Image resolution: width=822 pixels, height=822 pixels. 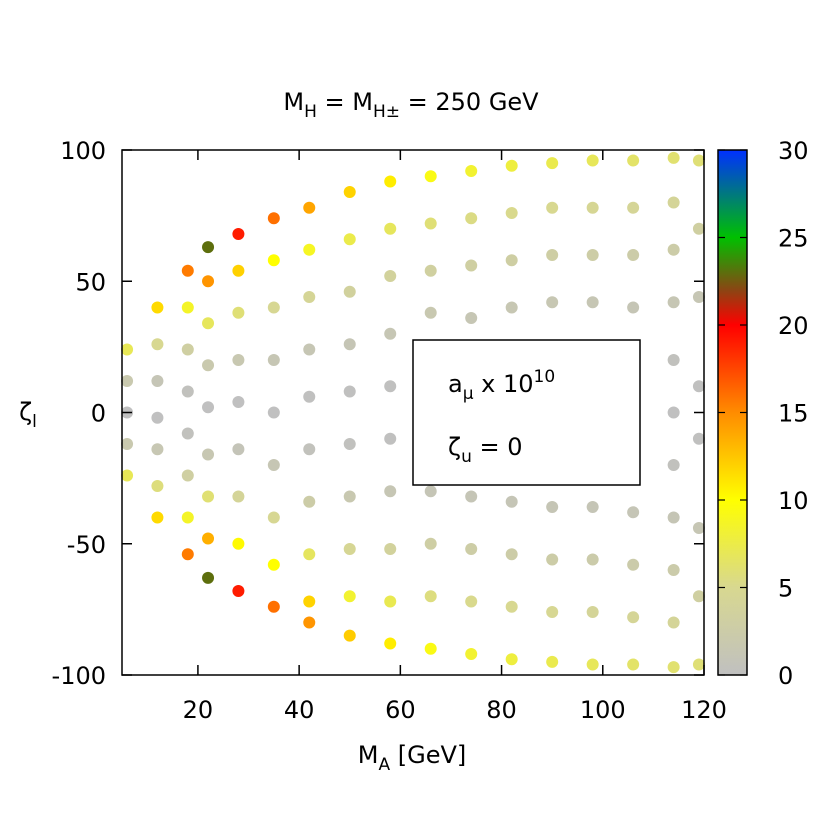 I want to click on y-tick-label: 0, so click(x=98, y=414).